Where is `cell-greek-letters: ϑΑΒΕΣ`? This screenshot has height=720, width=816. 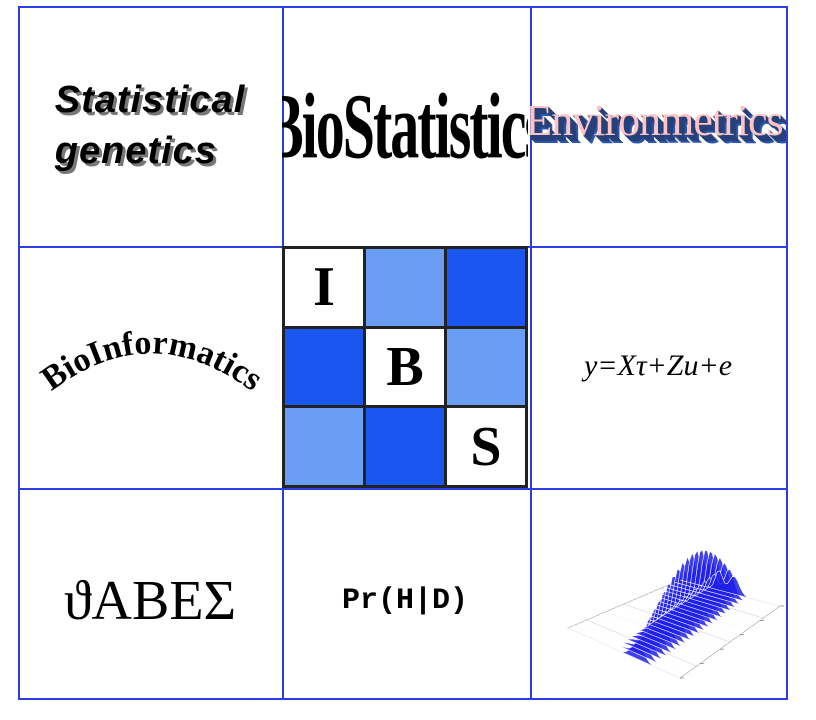 cell-greek-letters: ϑΑΒΕΣ is located at coordinates (150, 593).